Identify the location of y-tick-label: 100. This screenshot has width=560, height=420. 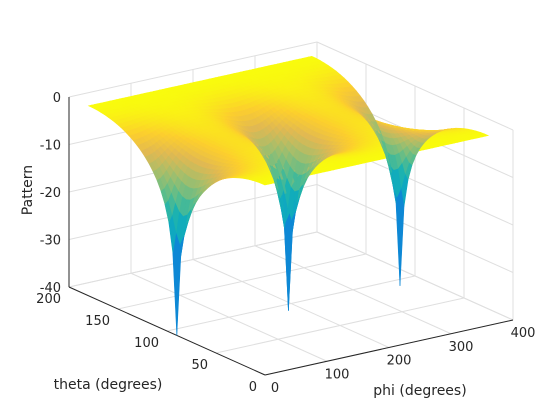
(146, 343).